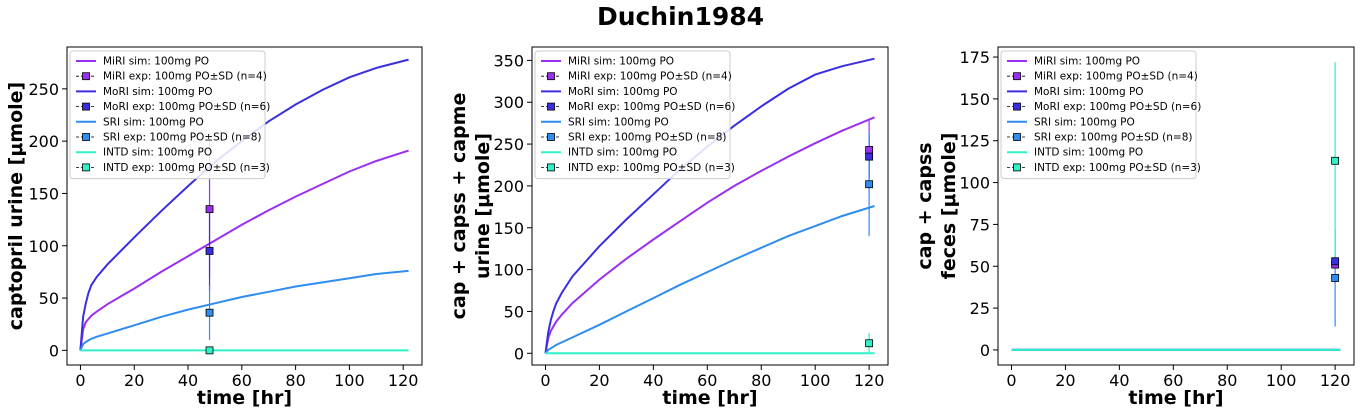 This screenshot has width=1361, height=415. I want to click on y-axis-label: feces [μmole], so click(949, 206).